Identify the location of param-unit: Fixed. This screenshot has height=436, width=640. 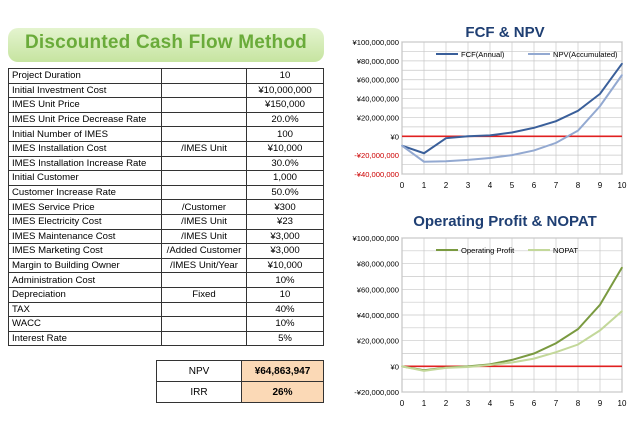
(204, 294).